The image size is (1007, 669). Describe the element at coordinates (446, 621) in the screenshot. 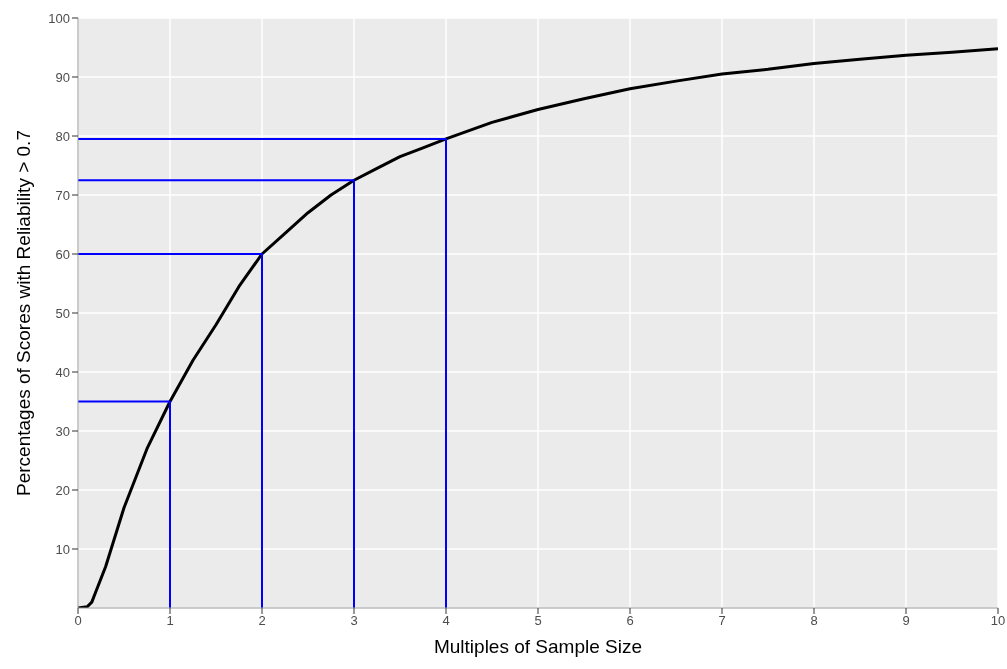

I see `x-tick-label: 4` at that location.